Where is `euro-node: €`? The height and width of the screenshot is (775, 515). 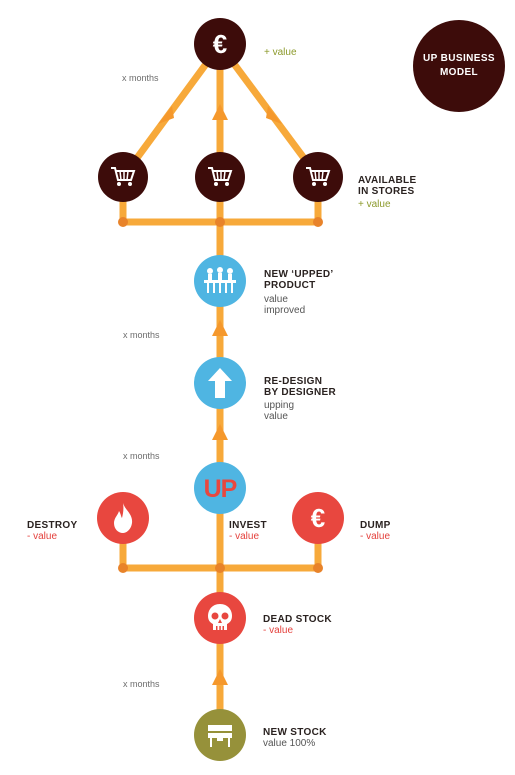
euro-node: € is located at coordinates (220, 44).